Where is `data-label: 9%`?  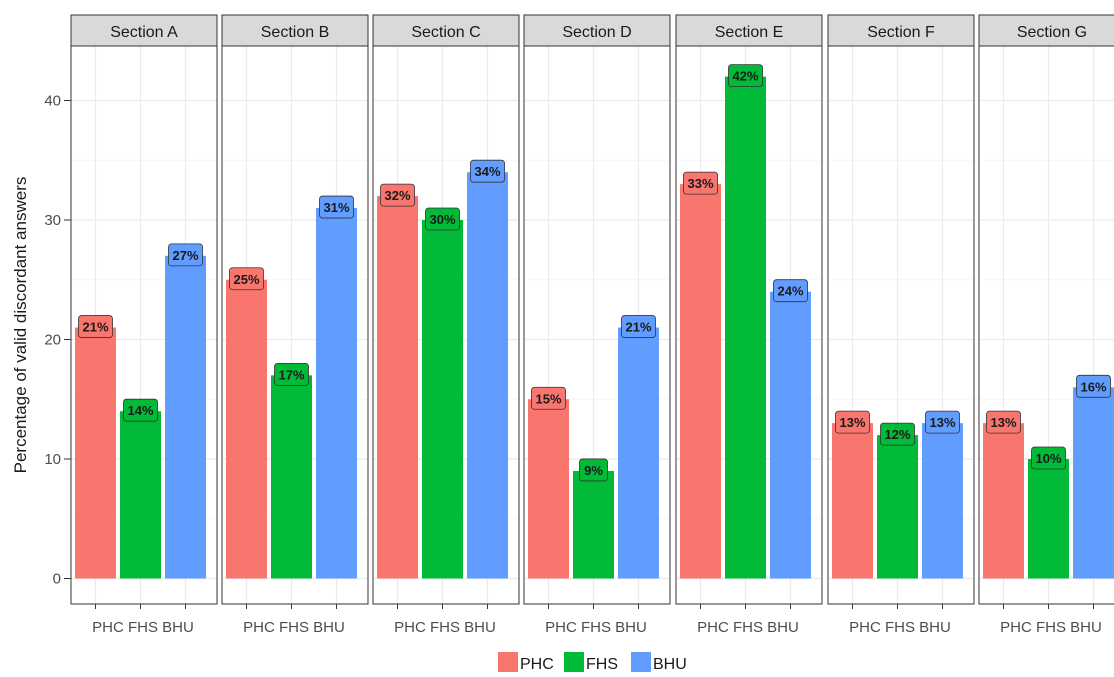
data-label: 9% is located at coordinates (593, 470).